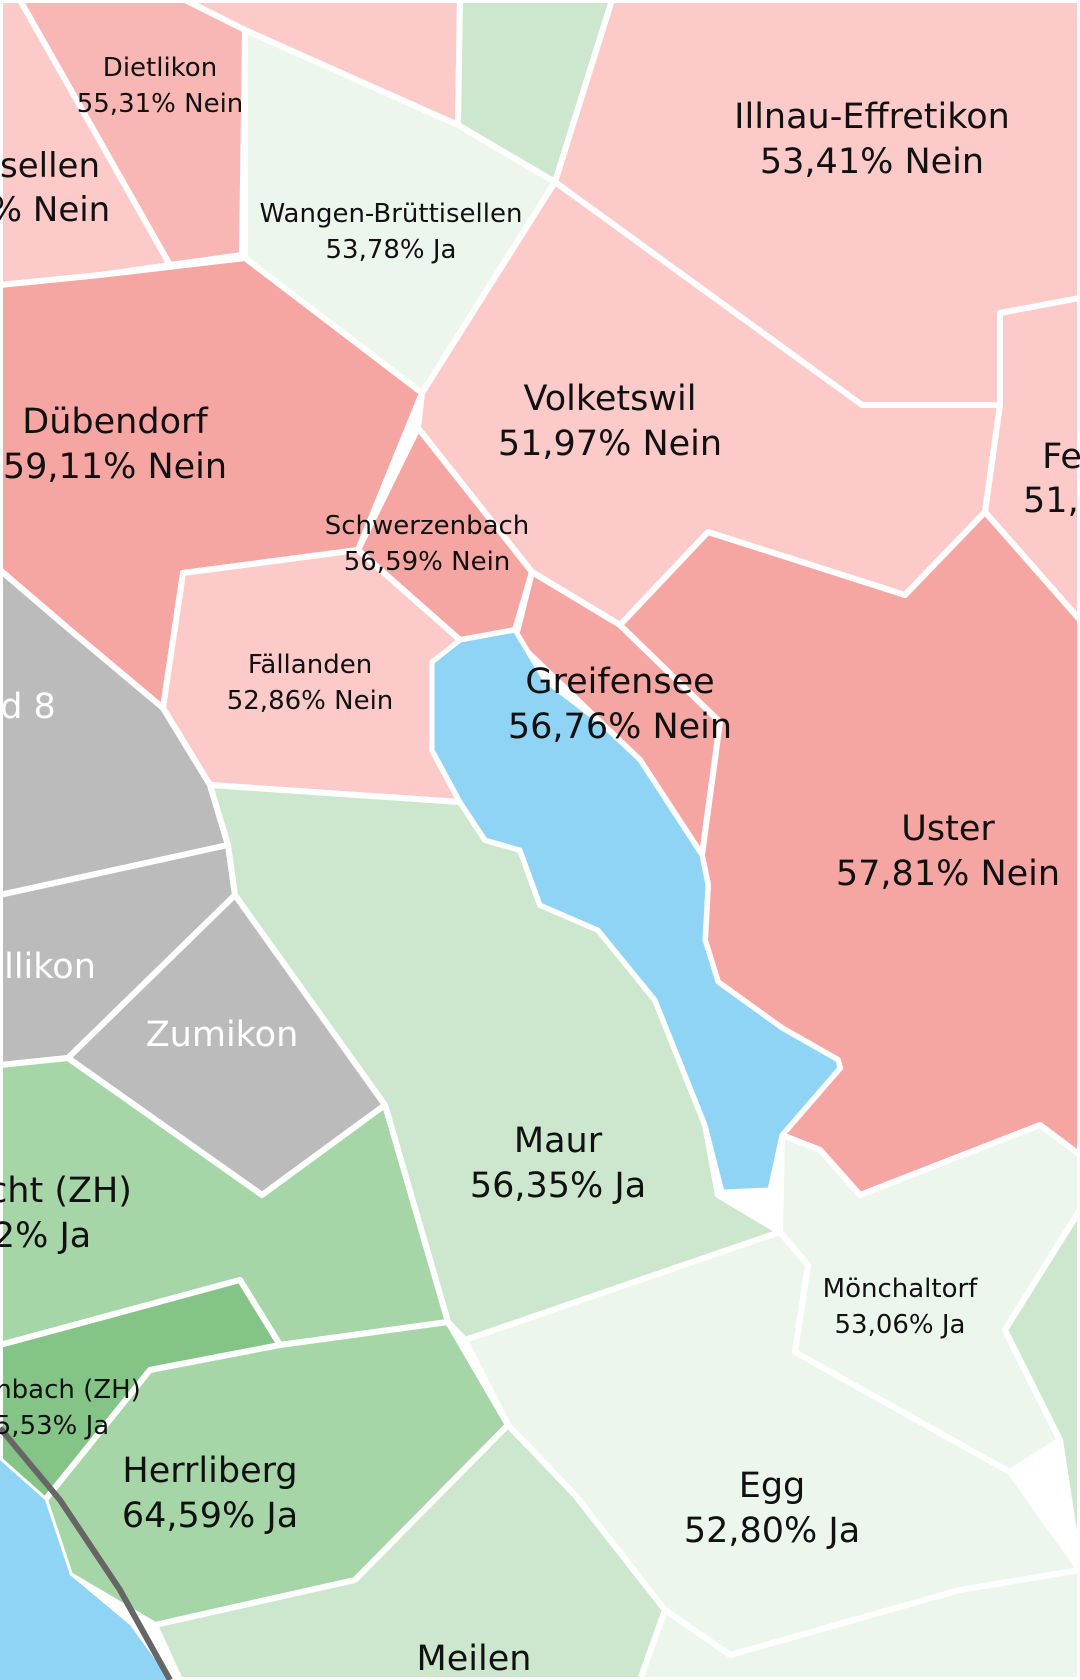 The height and width of the screenshot is (1680, 1080). What do you see at coordinates (610, 444) in the screenshot?
I see `label-volketswil-result: 51,97% Nein` at bounding box center [610, 444].